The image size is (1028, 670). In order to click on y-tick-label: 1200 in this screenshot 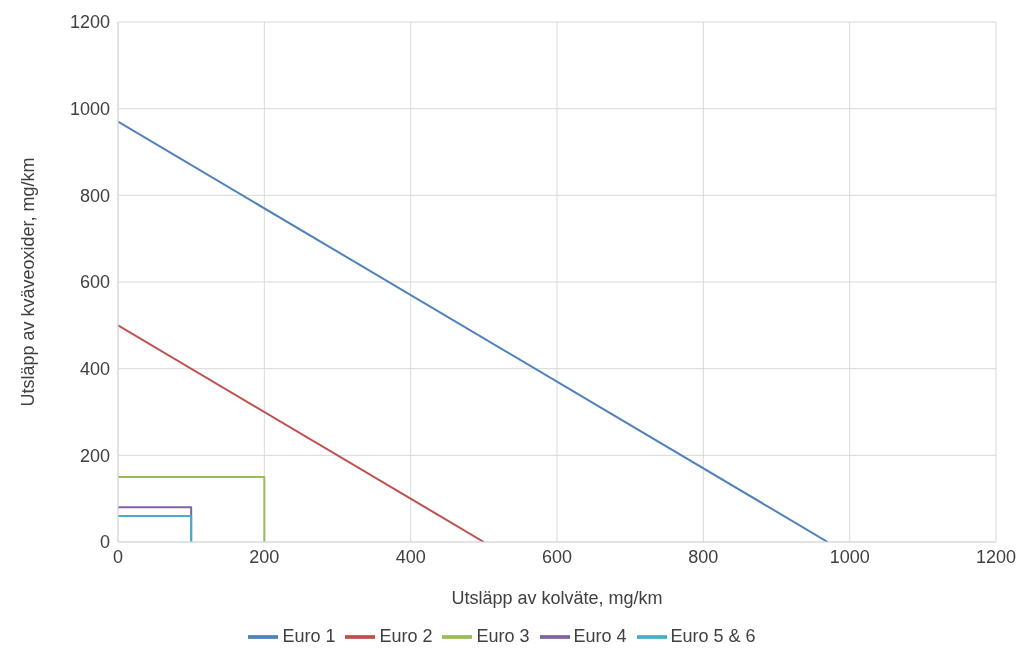, I will do `click(89, 22)`.